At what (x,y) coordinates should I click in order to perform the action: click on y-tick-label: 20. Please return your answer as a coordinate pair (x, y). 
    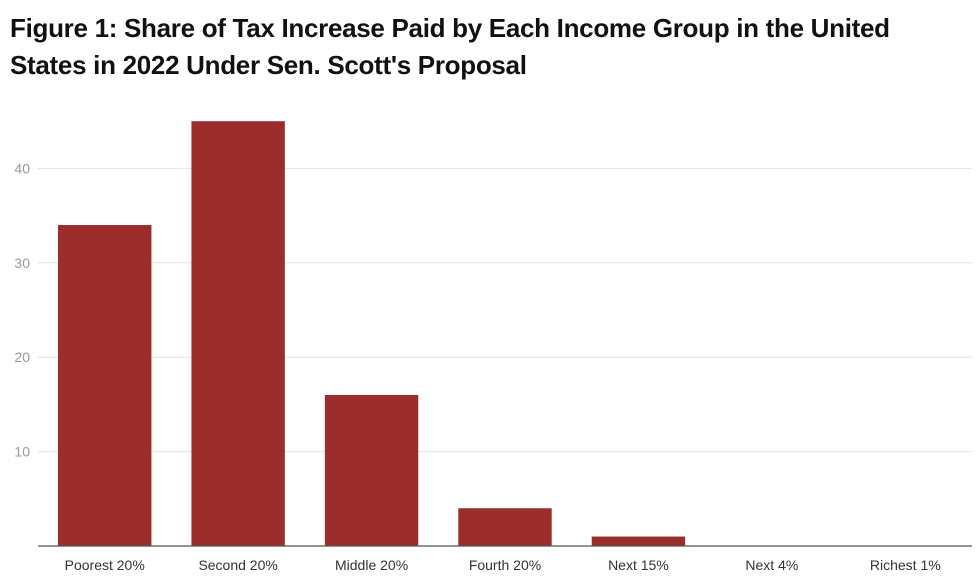
    Looking at the image, I should click on (22, 357).